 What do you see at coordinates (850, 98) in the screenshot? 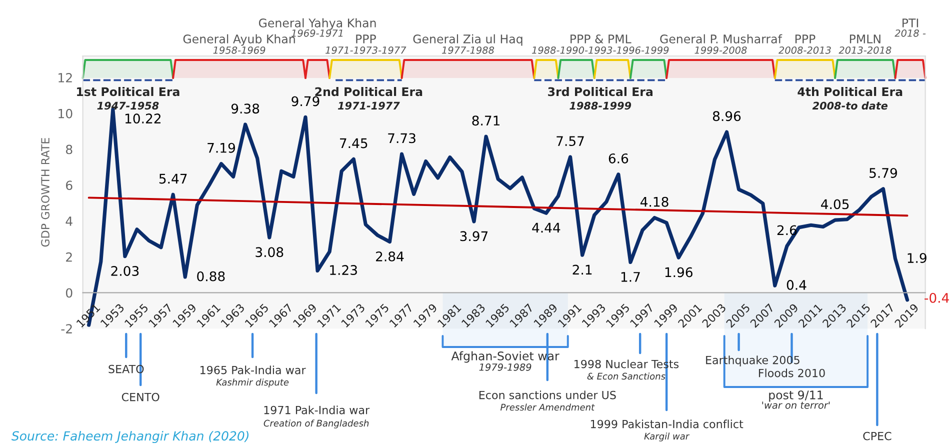
I see `annotation: 4th Political Era 2008-to date` at bounding box center [850, 98].